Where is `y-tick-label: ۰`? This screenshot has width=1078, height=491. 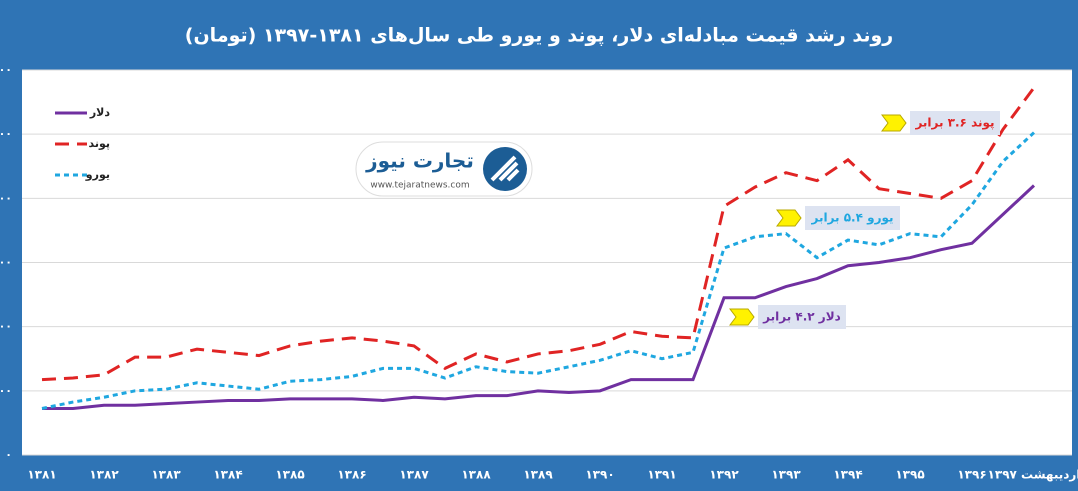 y-tick-label: ۰ is located at coordinates (8, 454).